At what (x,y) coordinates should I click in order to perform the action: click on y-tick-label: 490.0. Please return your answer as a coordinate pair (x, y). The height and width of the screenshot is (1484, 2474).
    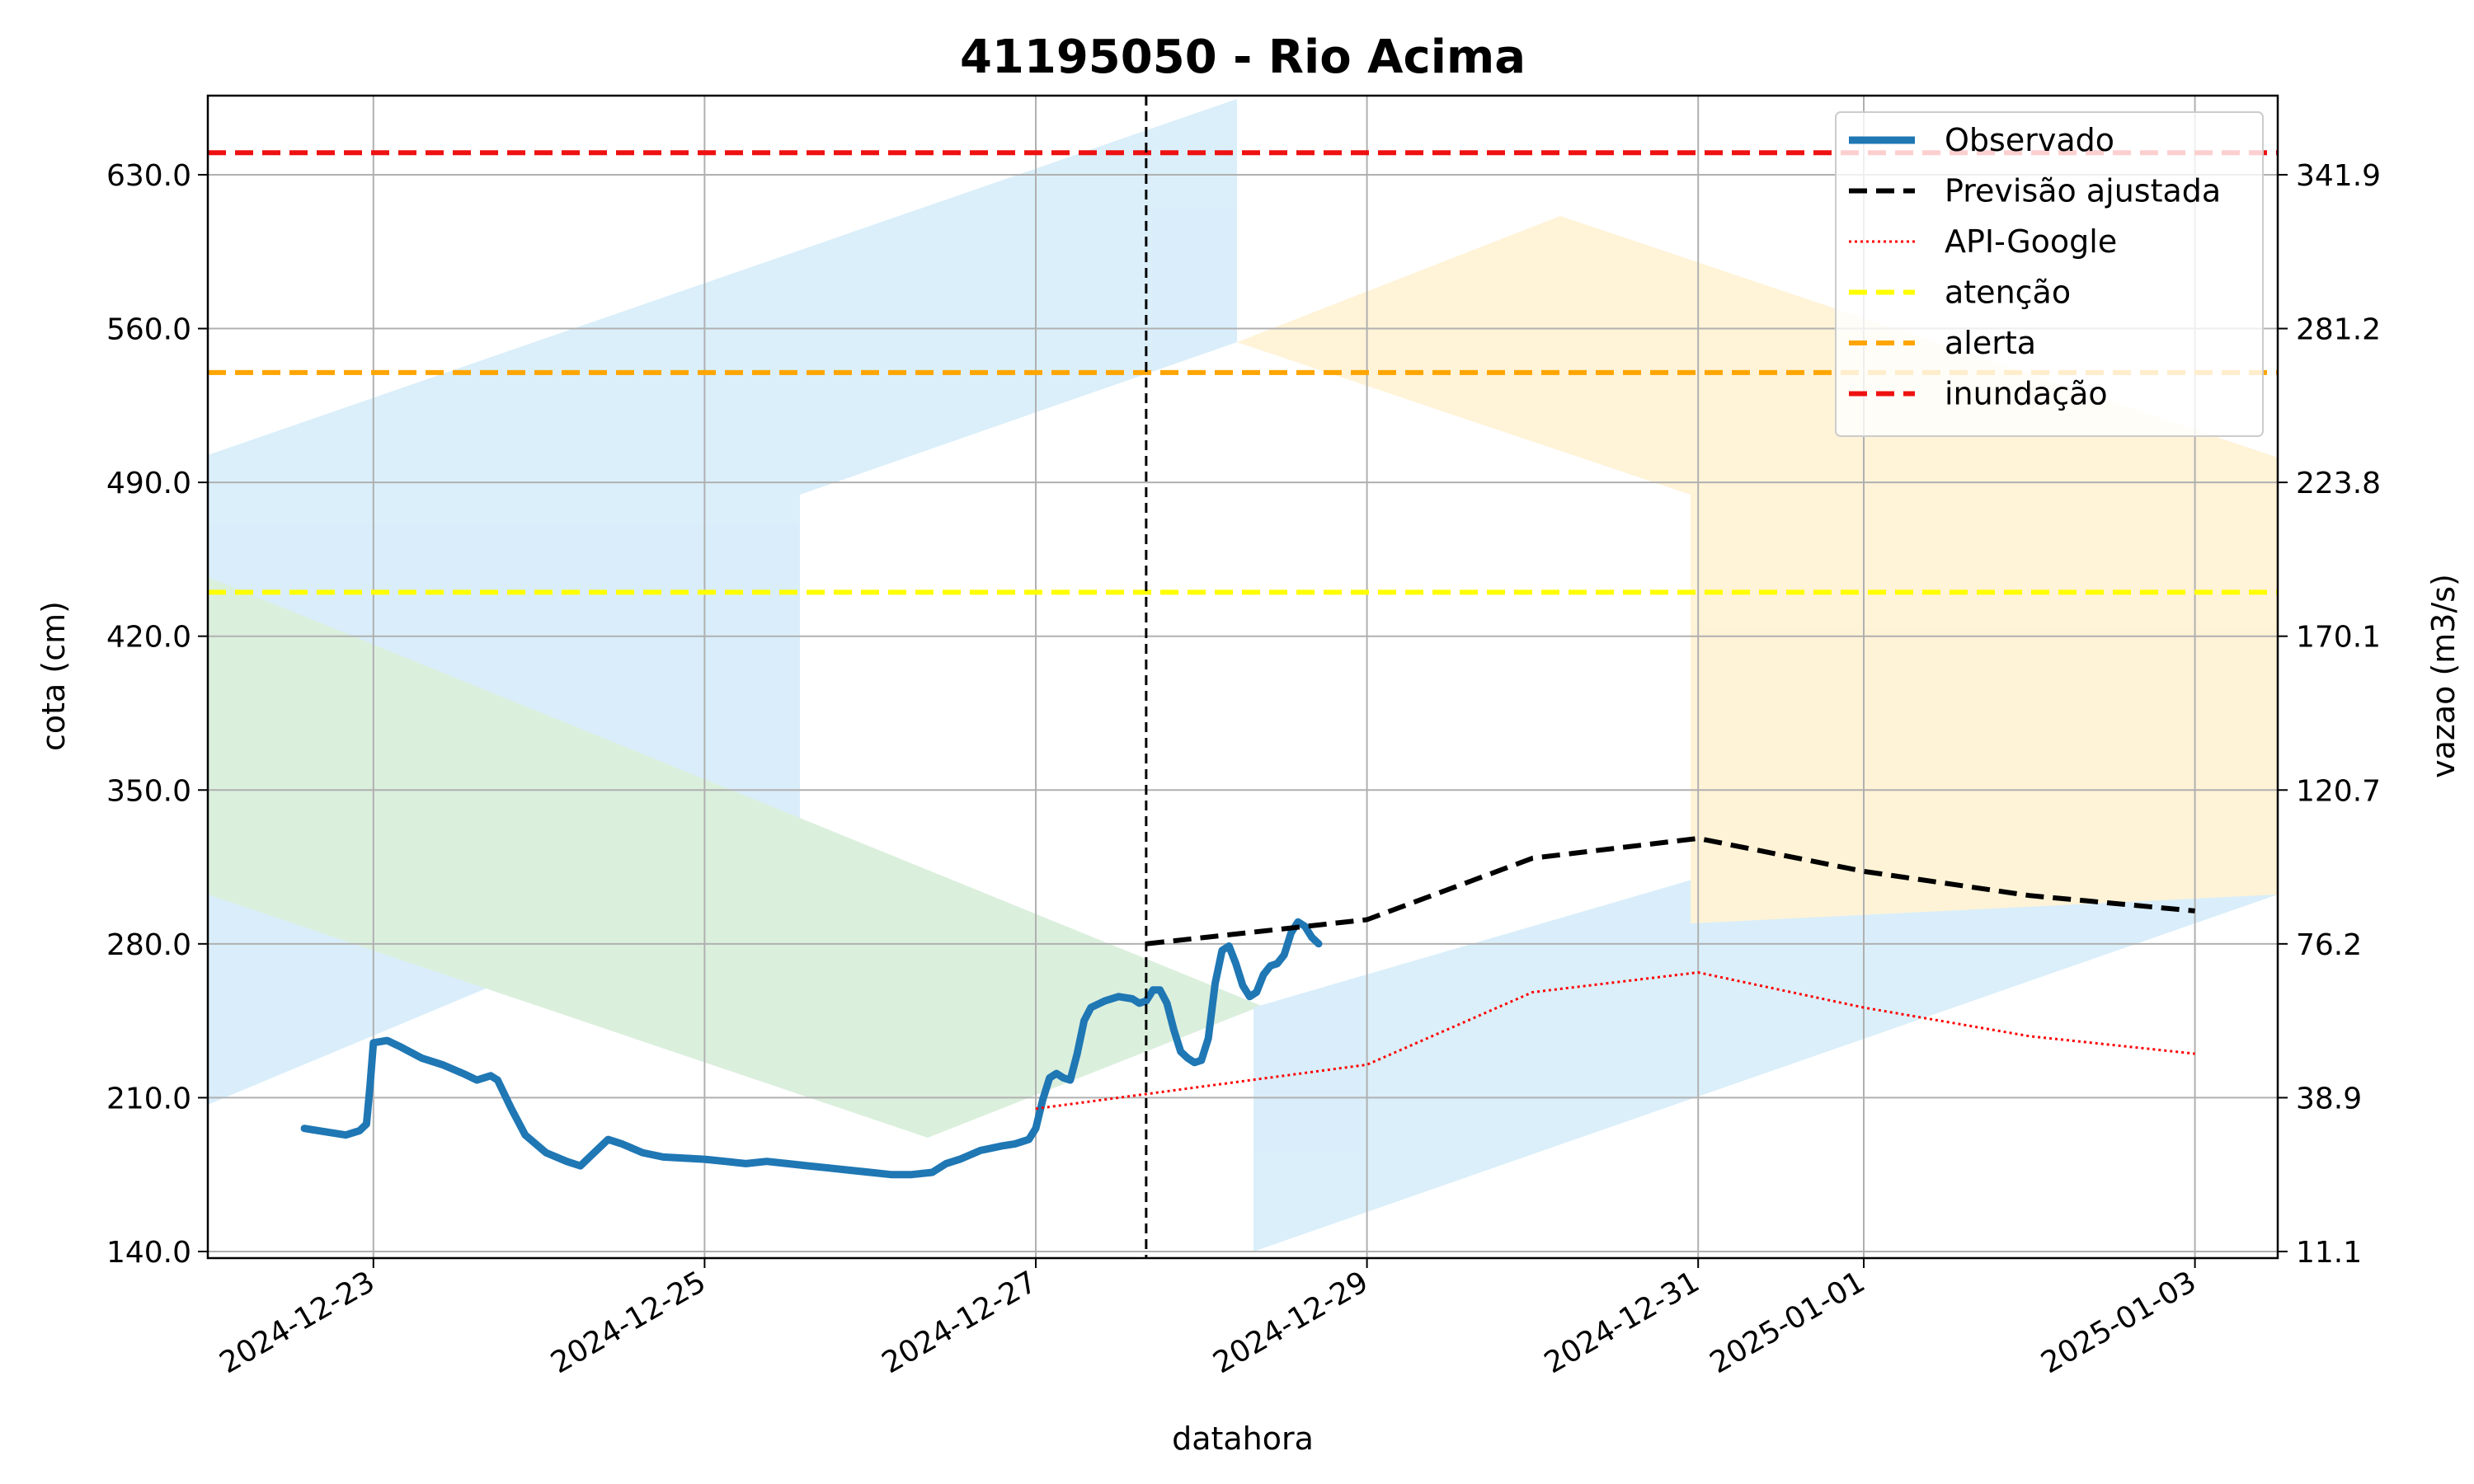
    Looking at the image, I should click on (148, 483).